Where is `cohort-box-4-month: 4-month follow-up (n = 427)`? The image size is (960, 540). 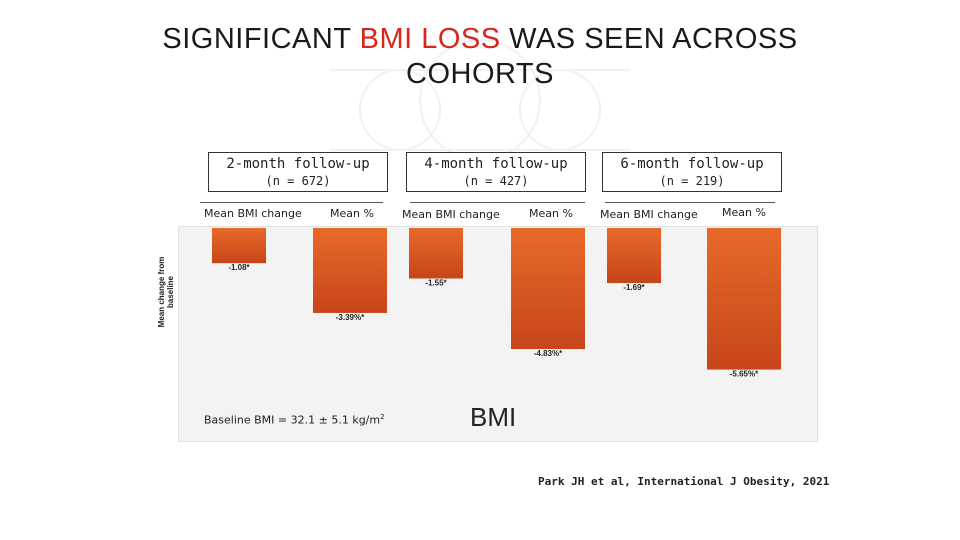
cohort-box-4-month: 4-month follow-up (n = 427) is located at coordinates (496, 172).